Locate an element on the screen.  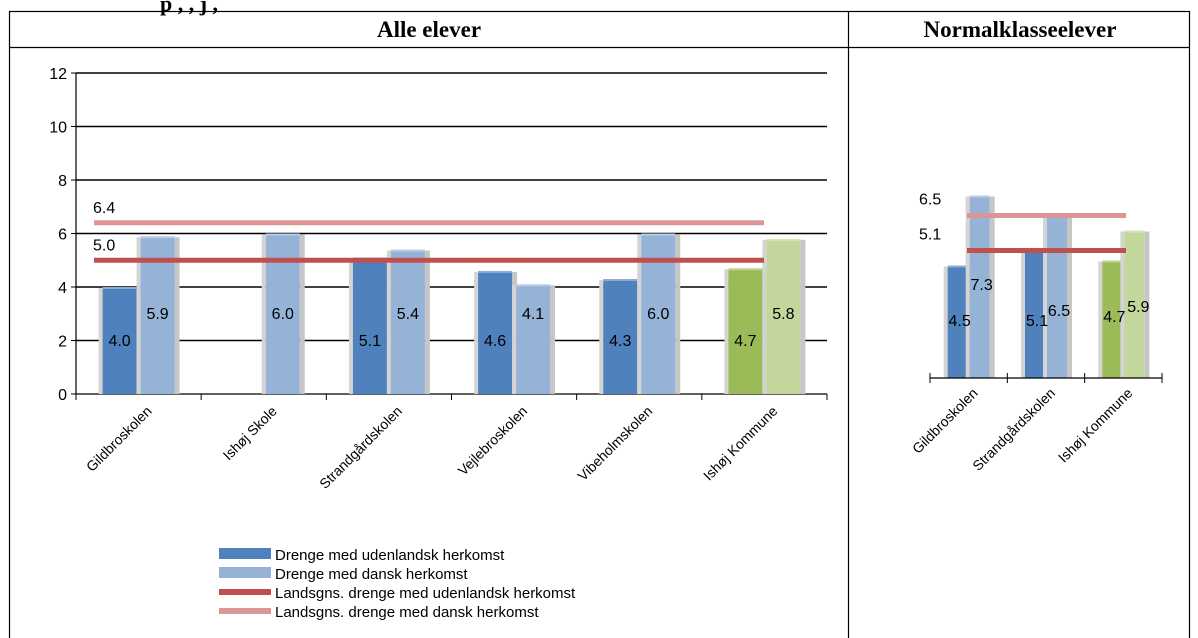
average-line-label: 5.1 is located at coordinates (930, 235).